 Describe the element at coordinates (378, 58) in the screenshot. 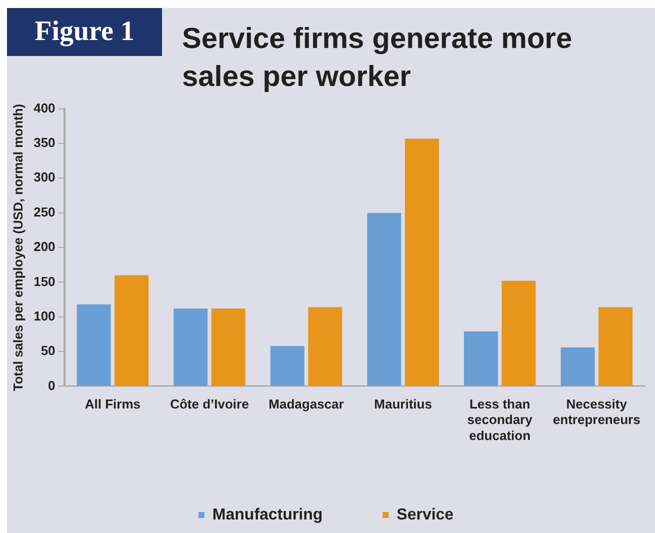

I see `chart-title: Service firms generate more sales per worker` at that location.